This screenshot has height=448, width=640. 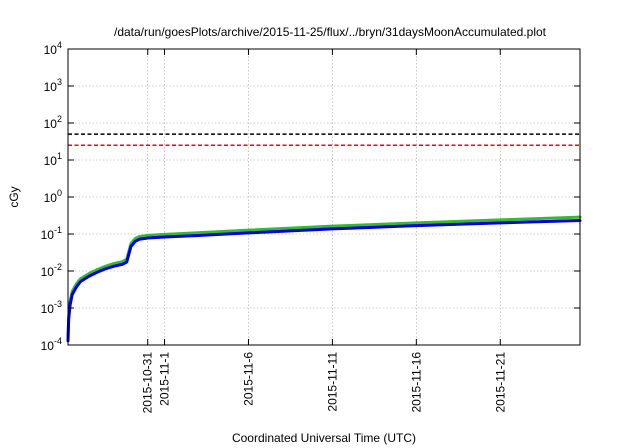 What do you see at coordinates (416, 382) in the screenshot?
I see `x-tick-label: 2015-11-16` at bounding box center [416, 382].